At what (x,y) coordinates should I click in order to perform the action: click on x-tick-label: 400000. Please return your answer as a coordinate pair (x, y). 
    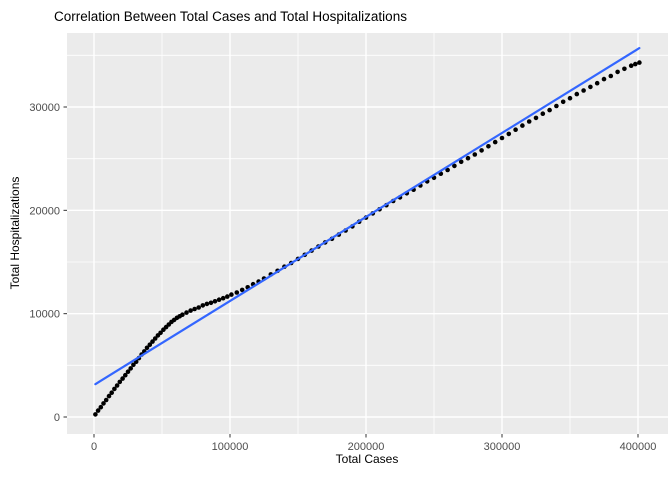
    Looking at the image, I should click on (638, 447).